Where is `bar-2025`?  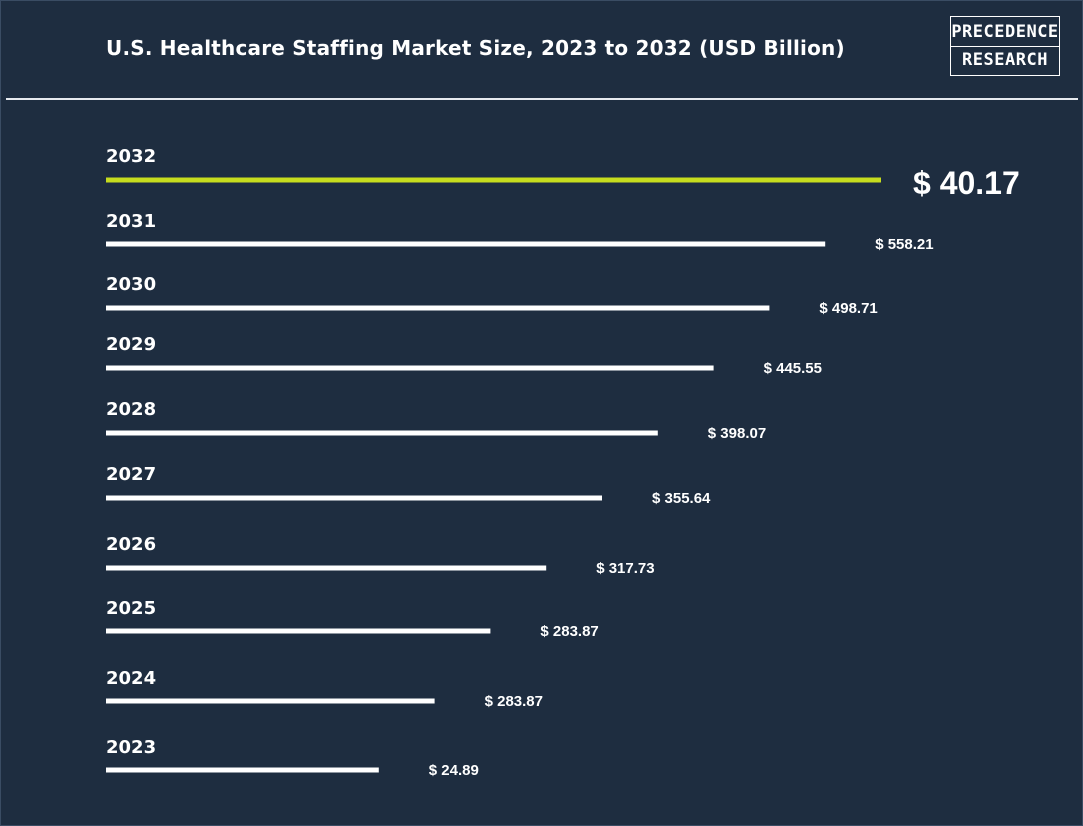 bar-2025 is located at coordinates (298, 631).